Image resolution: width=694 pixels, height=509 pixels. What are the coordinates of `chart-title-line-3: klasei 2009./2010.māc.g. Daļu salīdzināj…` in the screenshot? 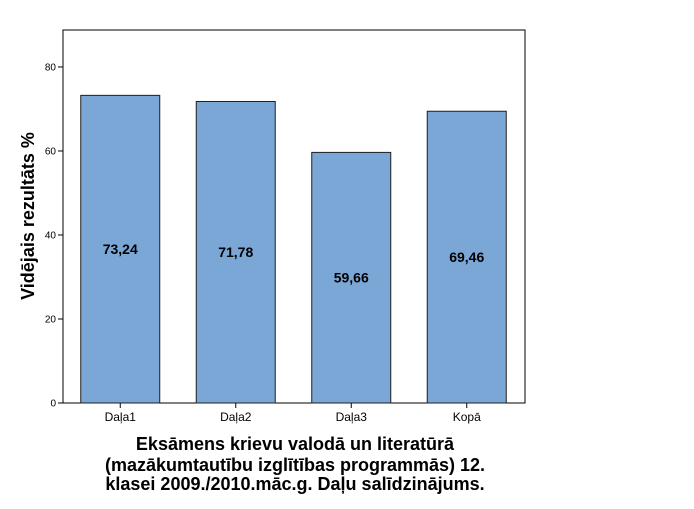 It's located at (294, 484).